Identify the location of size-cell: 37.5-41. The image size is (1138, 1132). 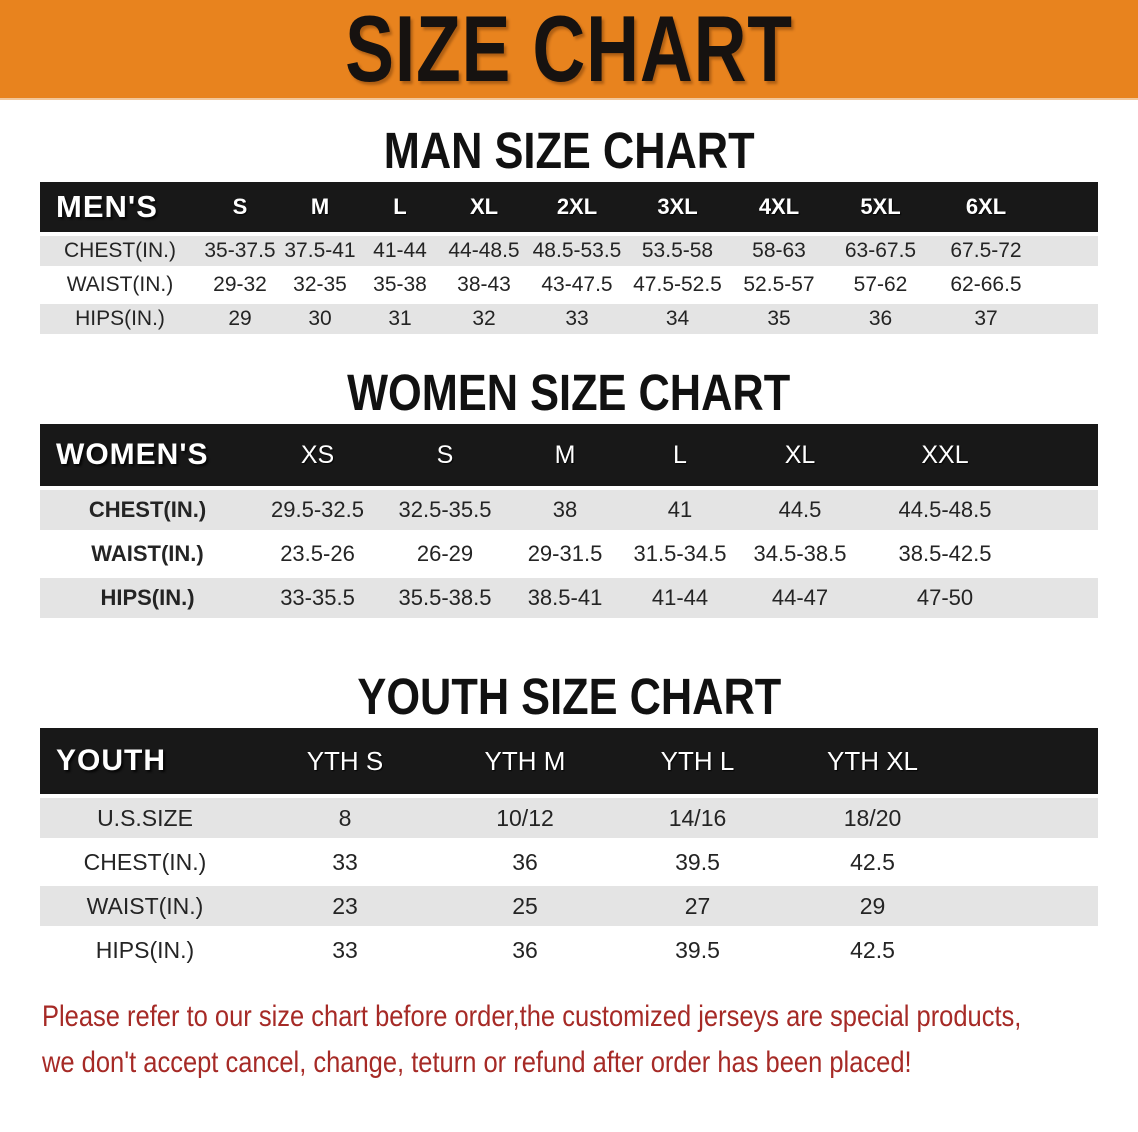
(320, 251).